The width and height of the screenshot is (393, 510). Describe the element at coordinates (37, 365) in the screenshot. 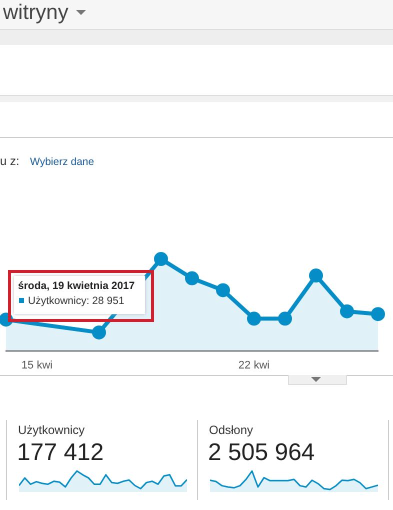

I see `x-tick-label: 15 kwi` at that location.